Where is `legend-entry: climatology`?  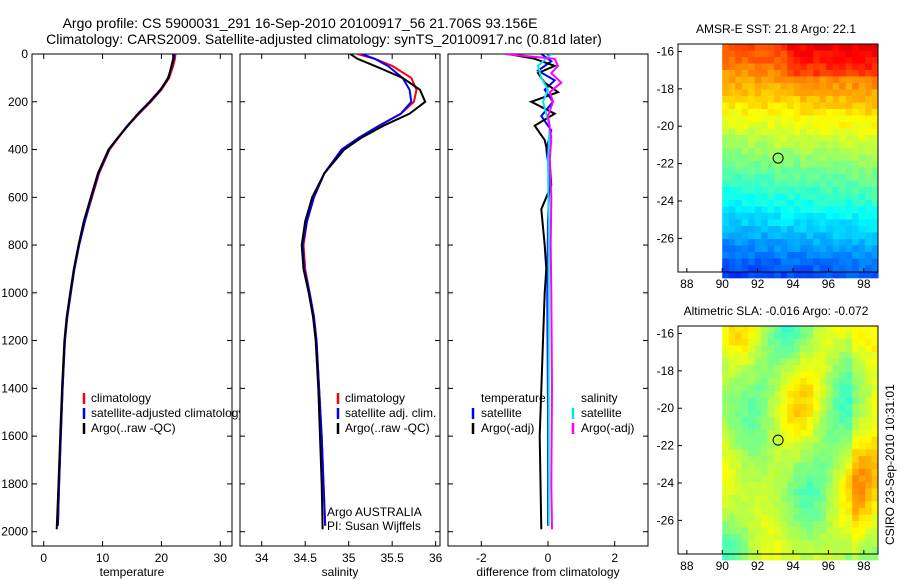
legend-entry: climatology is located at coordinates (121, 398).